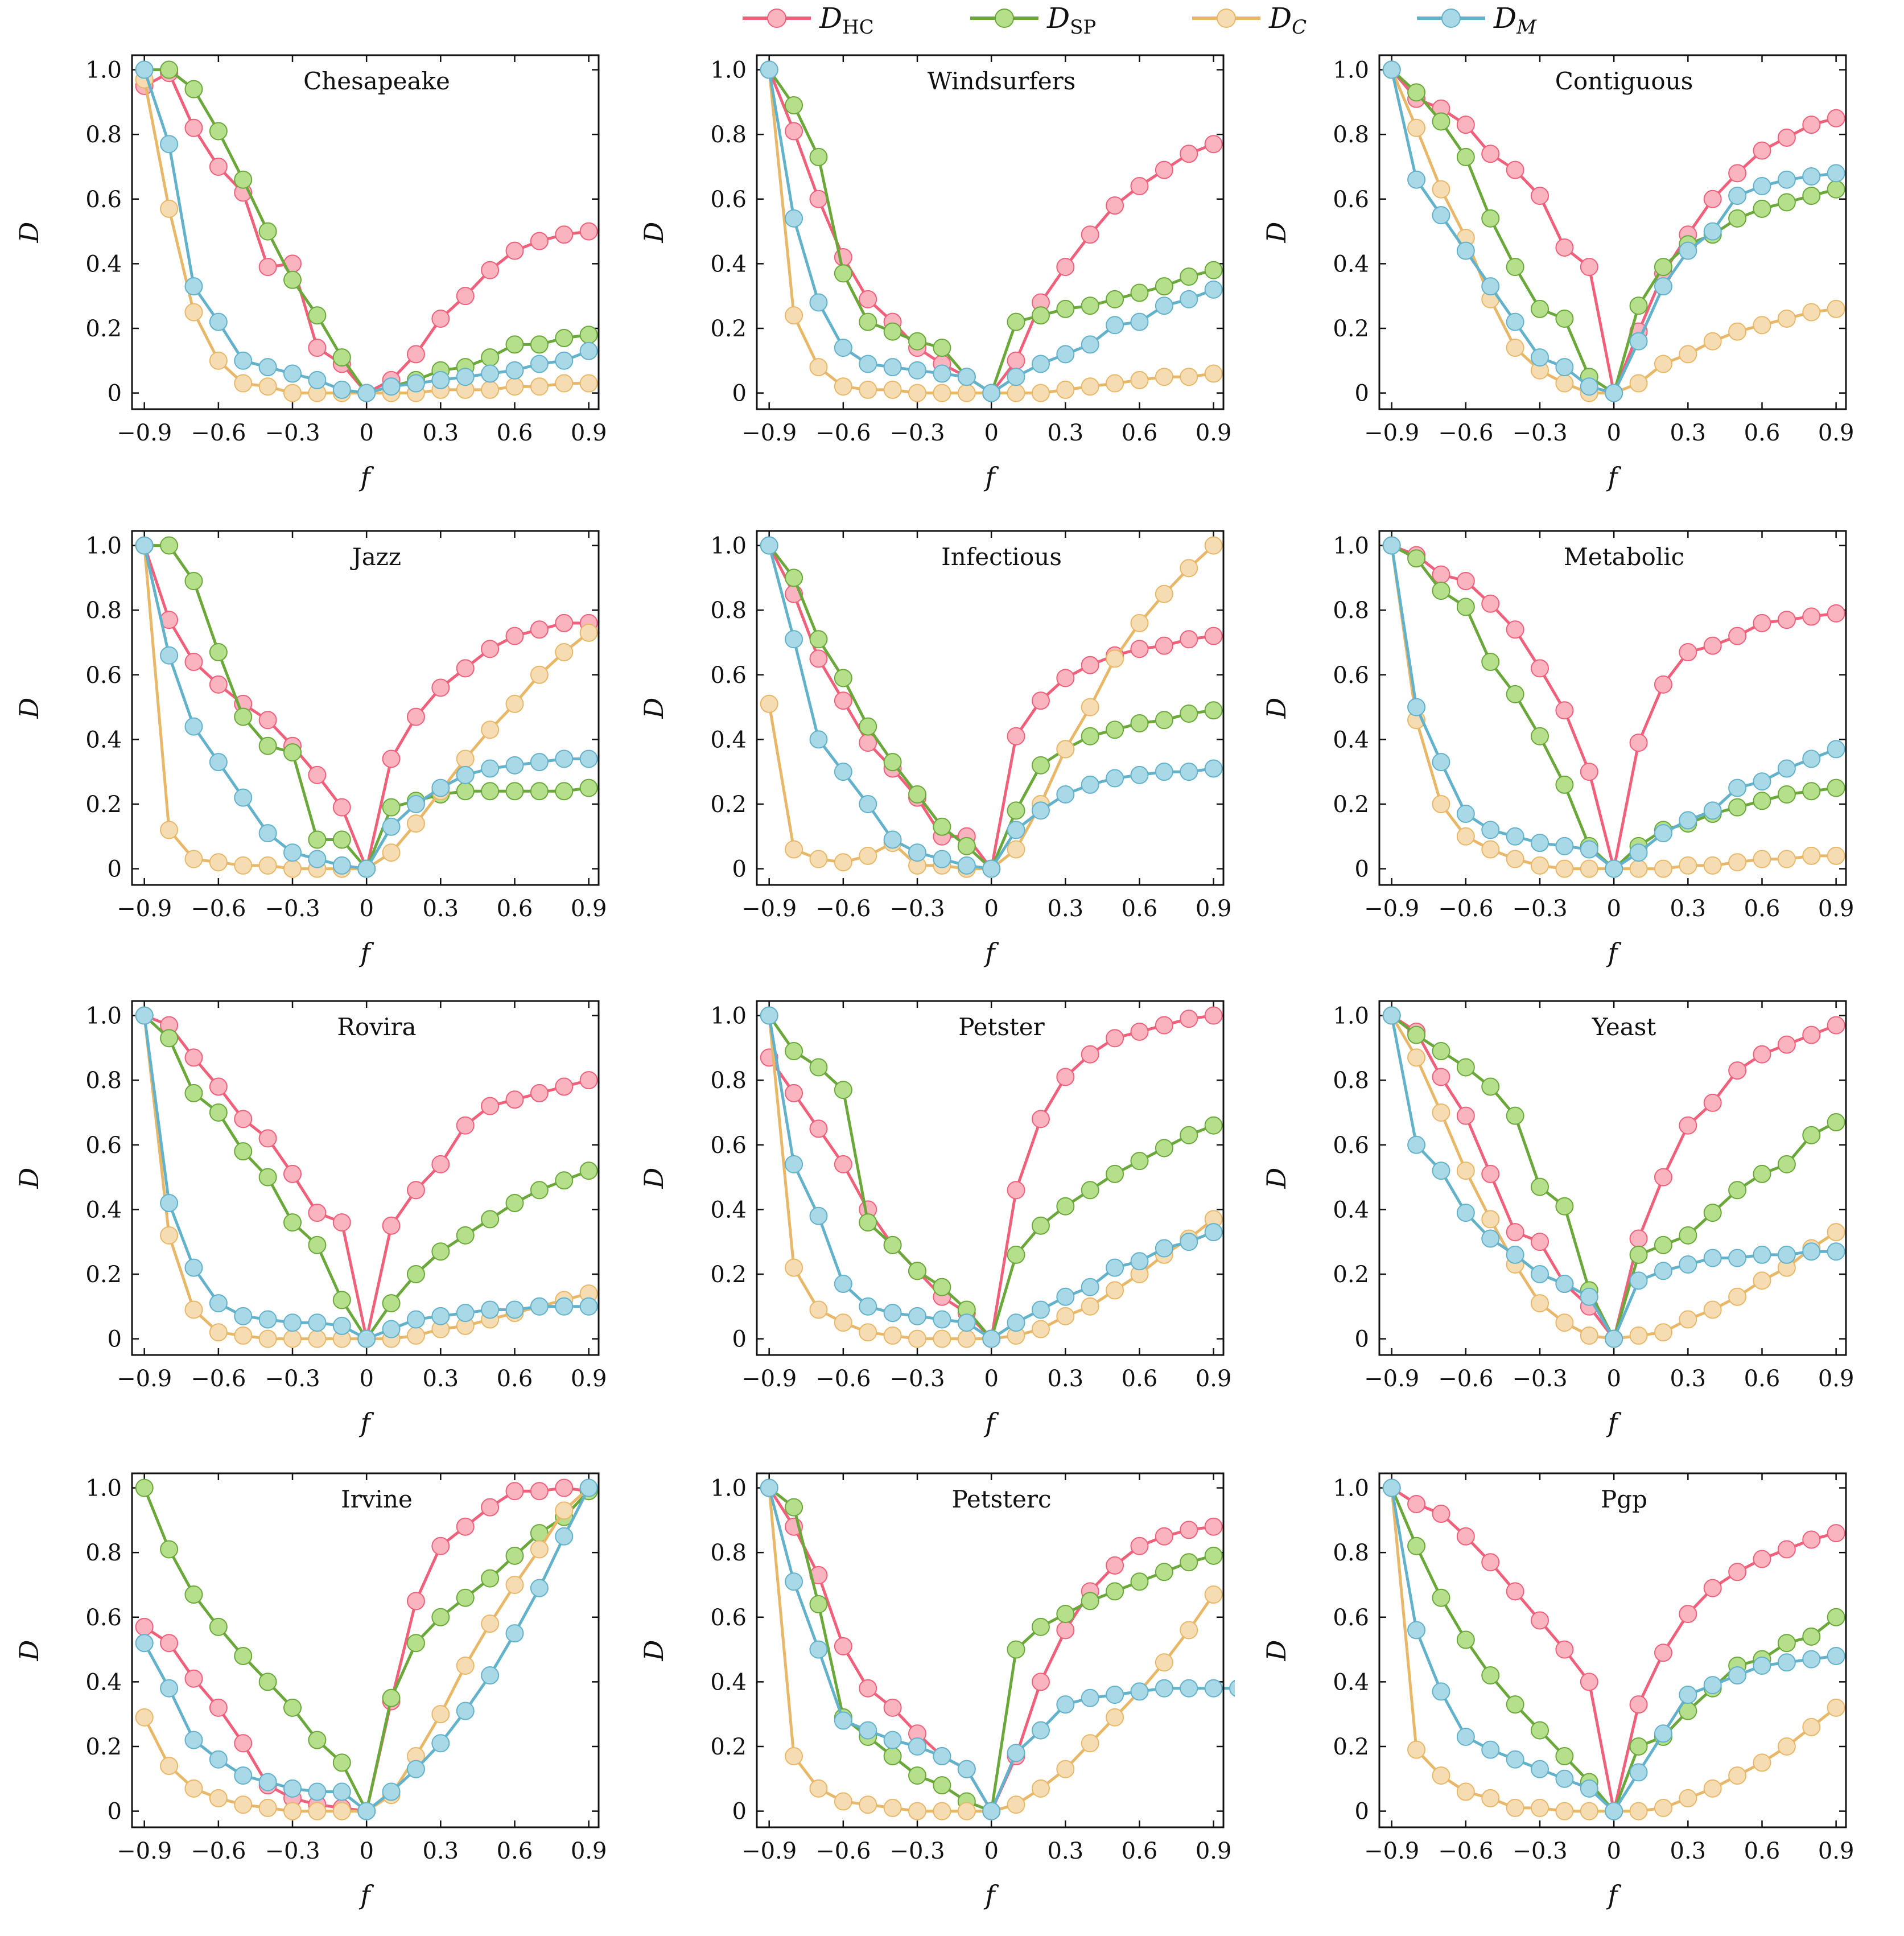  I want to click on series-HC, so click(991, 1649).